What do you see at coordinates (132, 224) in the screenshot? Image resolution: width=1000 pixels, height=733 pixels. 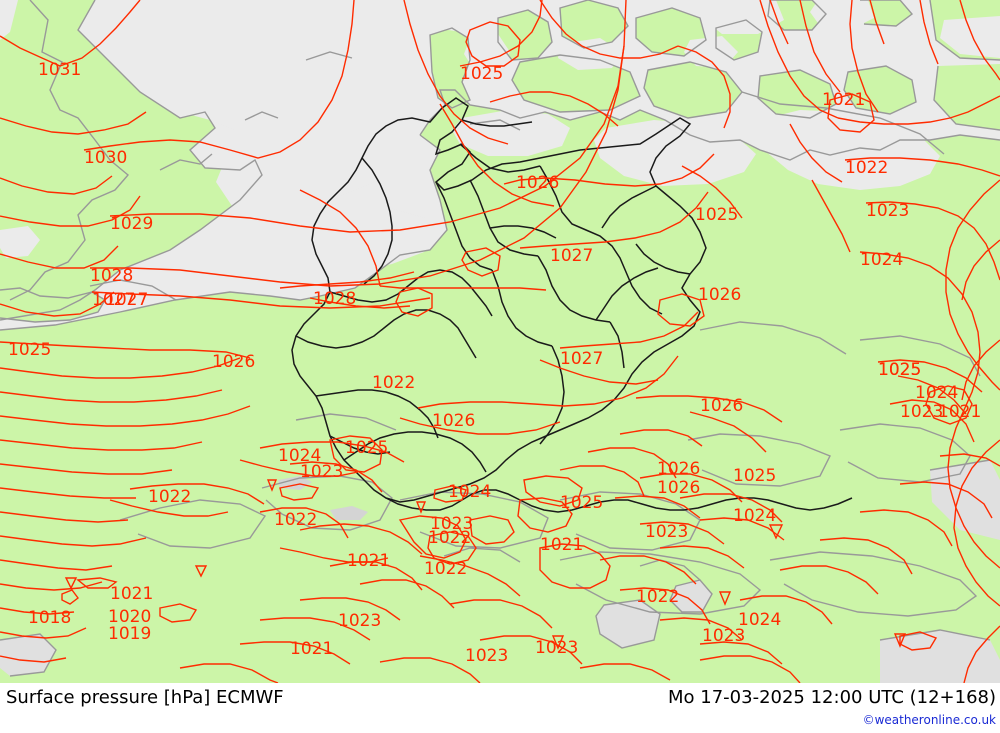 I see `isobar-label: 1029` at bounding box center [132, 224].